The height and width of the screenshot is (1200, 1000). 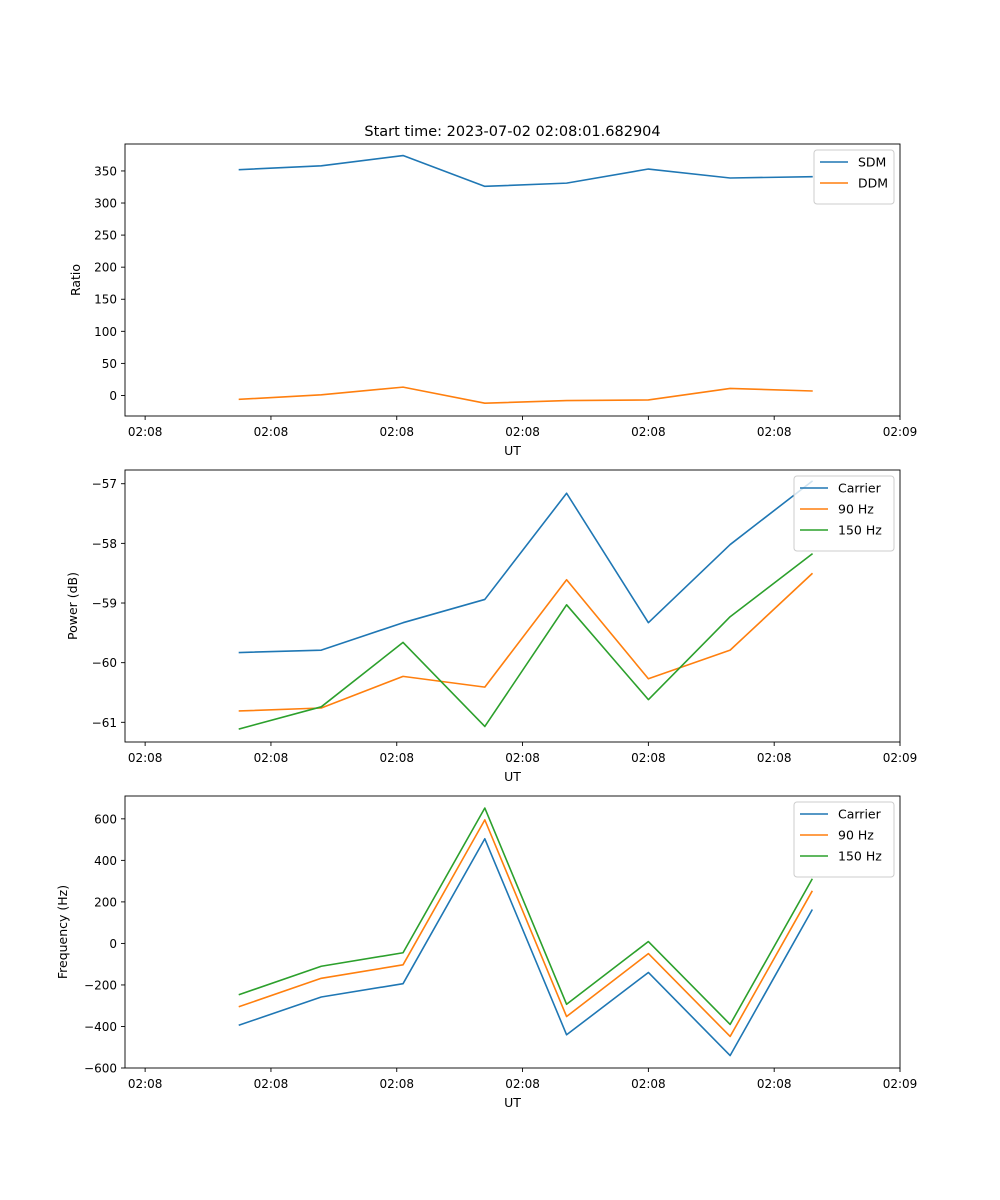 What do you see at coordinates (75, 280) in the screenshot?
I see `y-axis-label: Ratio` at bounding box center [75, 280].